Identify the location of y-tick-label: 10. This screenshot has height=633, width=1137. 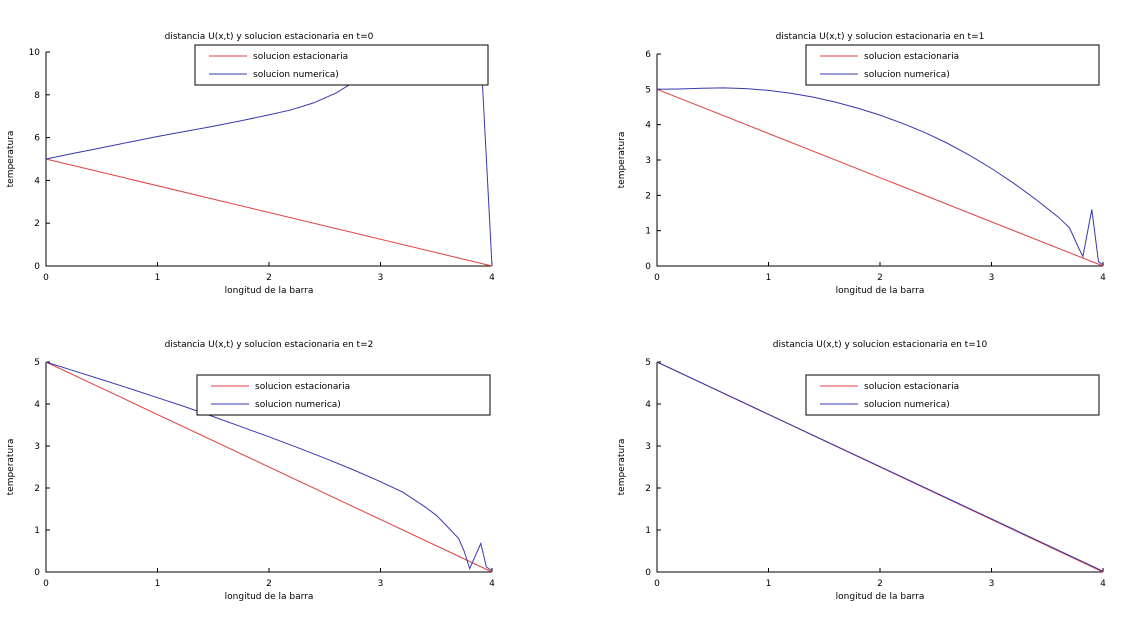
(35, 53).